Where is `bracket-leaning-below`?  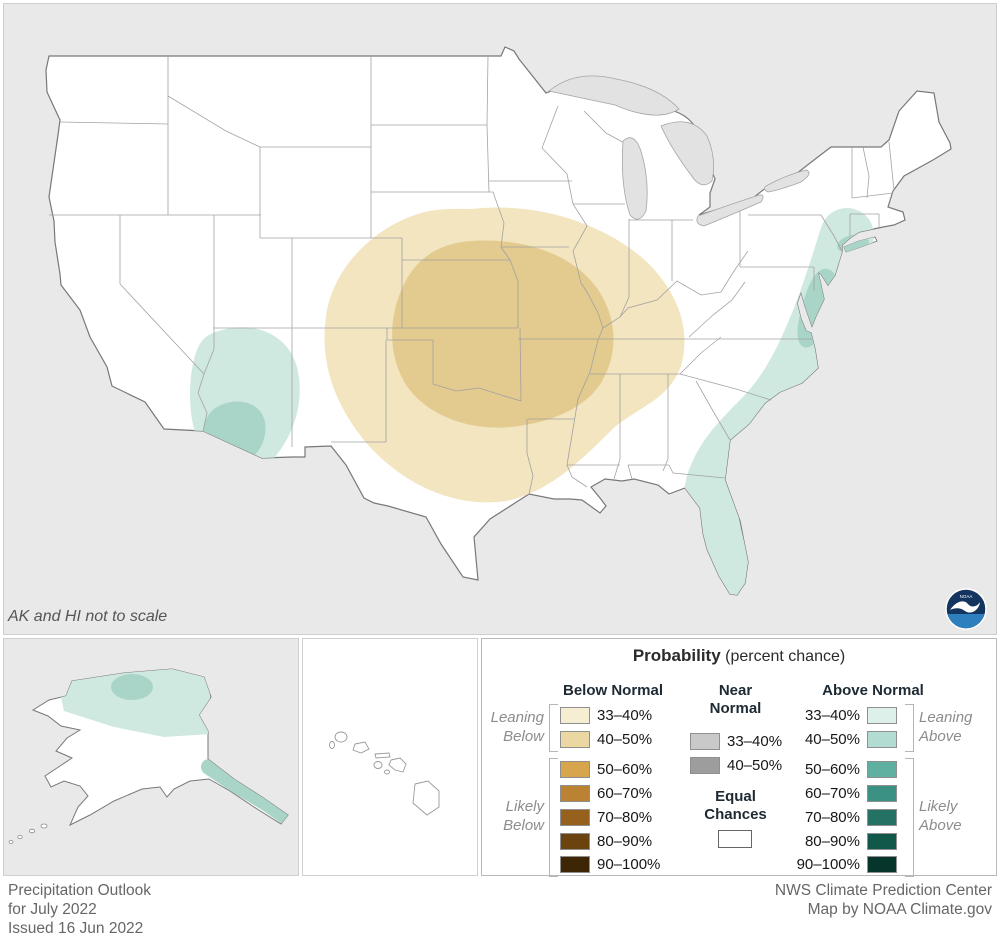 bracket-leaning-below is located at coordinates (553, 728).